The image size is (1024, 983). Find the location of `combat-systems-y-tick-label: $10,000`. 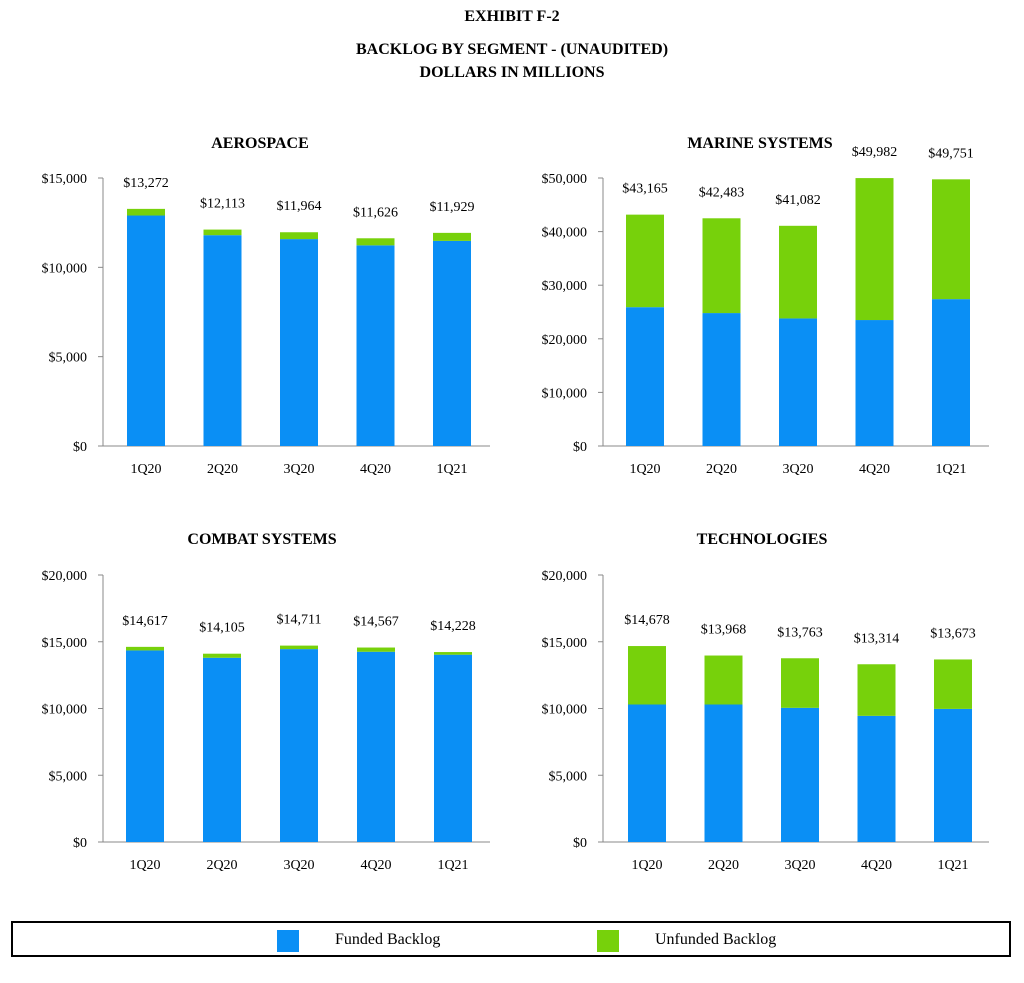

combat-systems-y-tick-label: $10,000 is located at coordinates (65, 710).